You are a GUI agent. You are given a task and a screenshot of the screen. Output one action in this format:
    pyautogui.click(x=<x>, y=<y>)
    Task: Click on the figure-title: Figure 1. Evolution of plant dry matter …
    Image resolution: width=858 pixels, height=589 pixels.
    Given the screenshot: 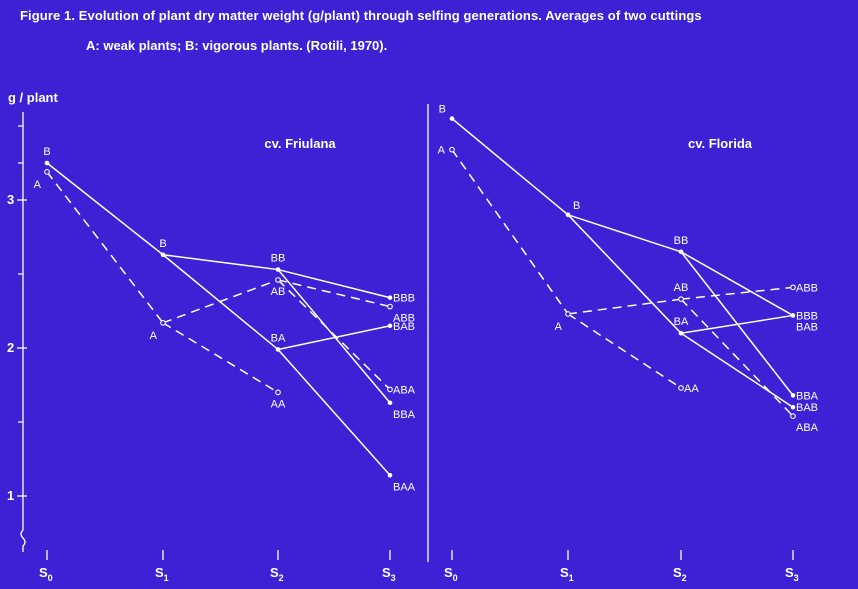 What is the action you would take?
    pyautogui.click(x=361, y=15)
    